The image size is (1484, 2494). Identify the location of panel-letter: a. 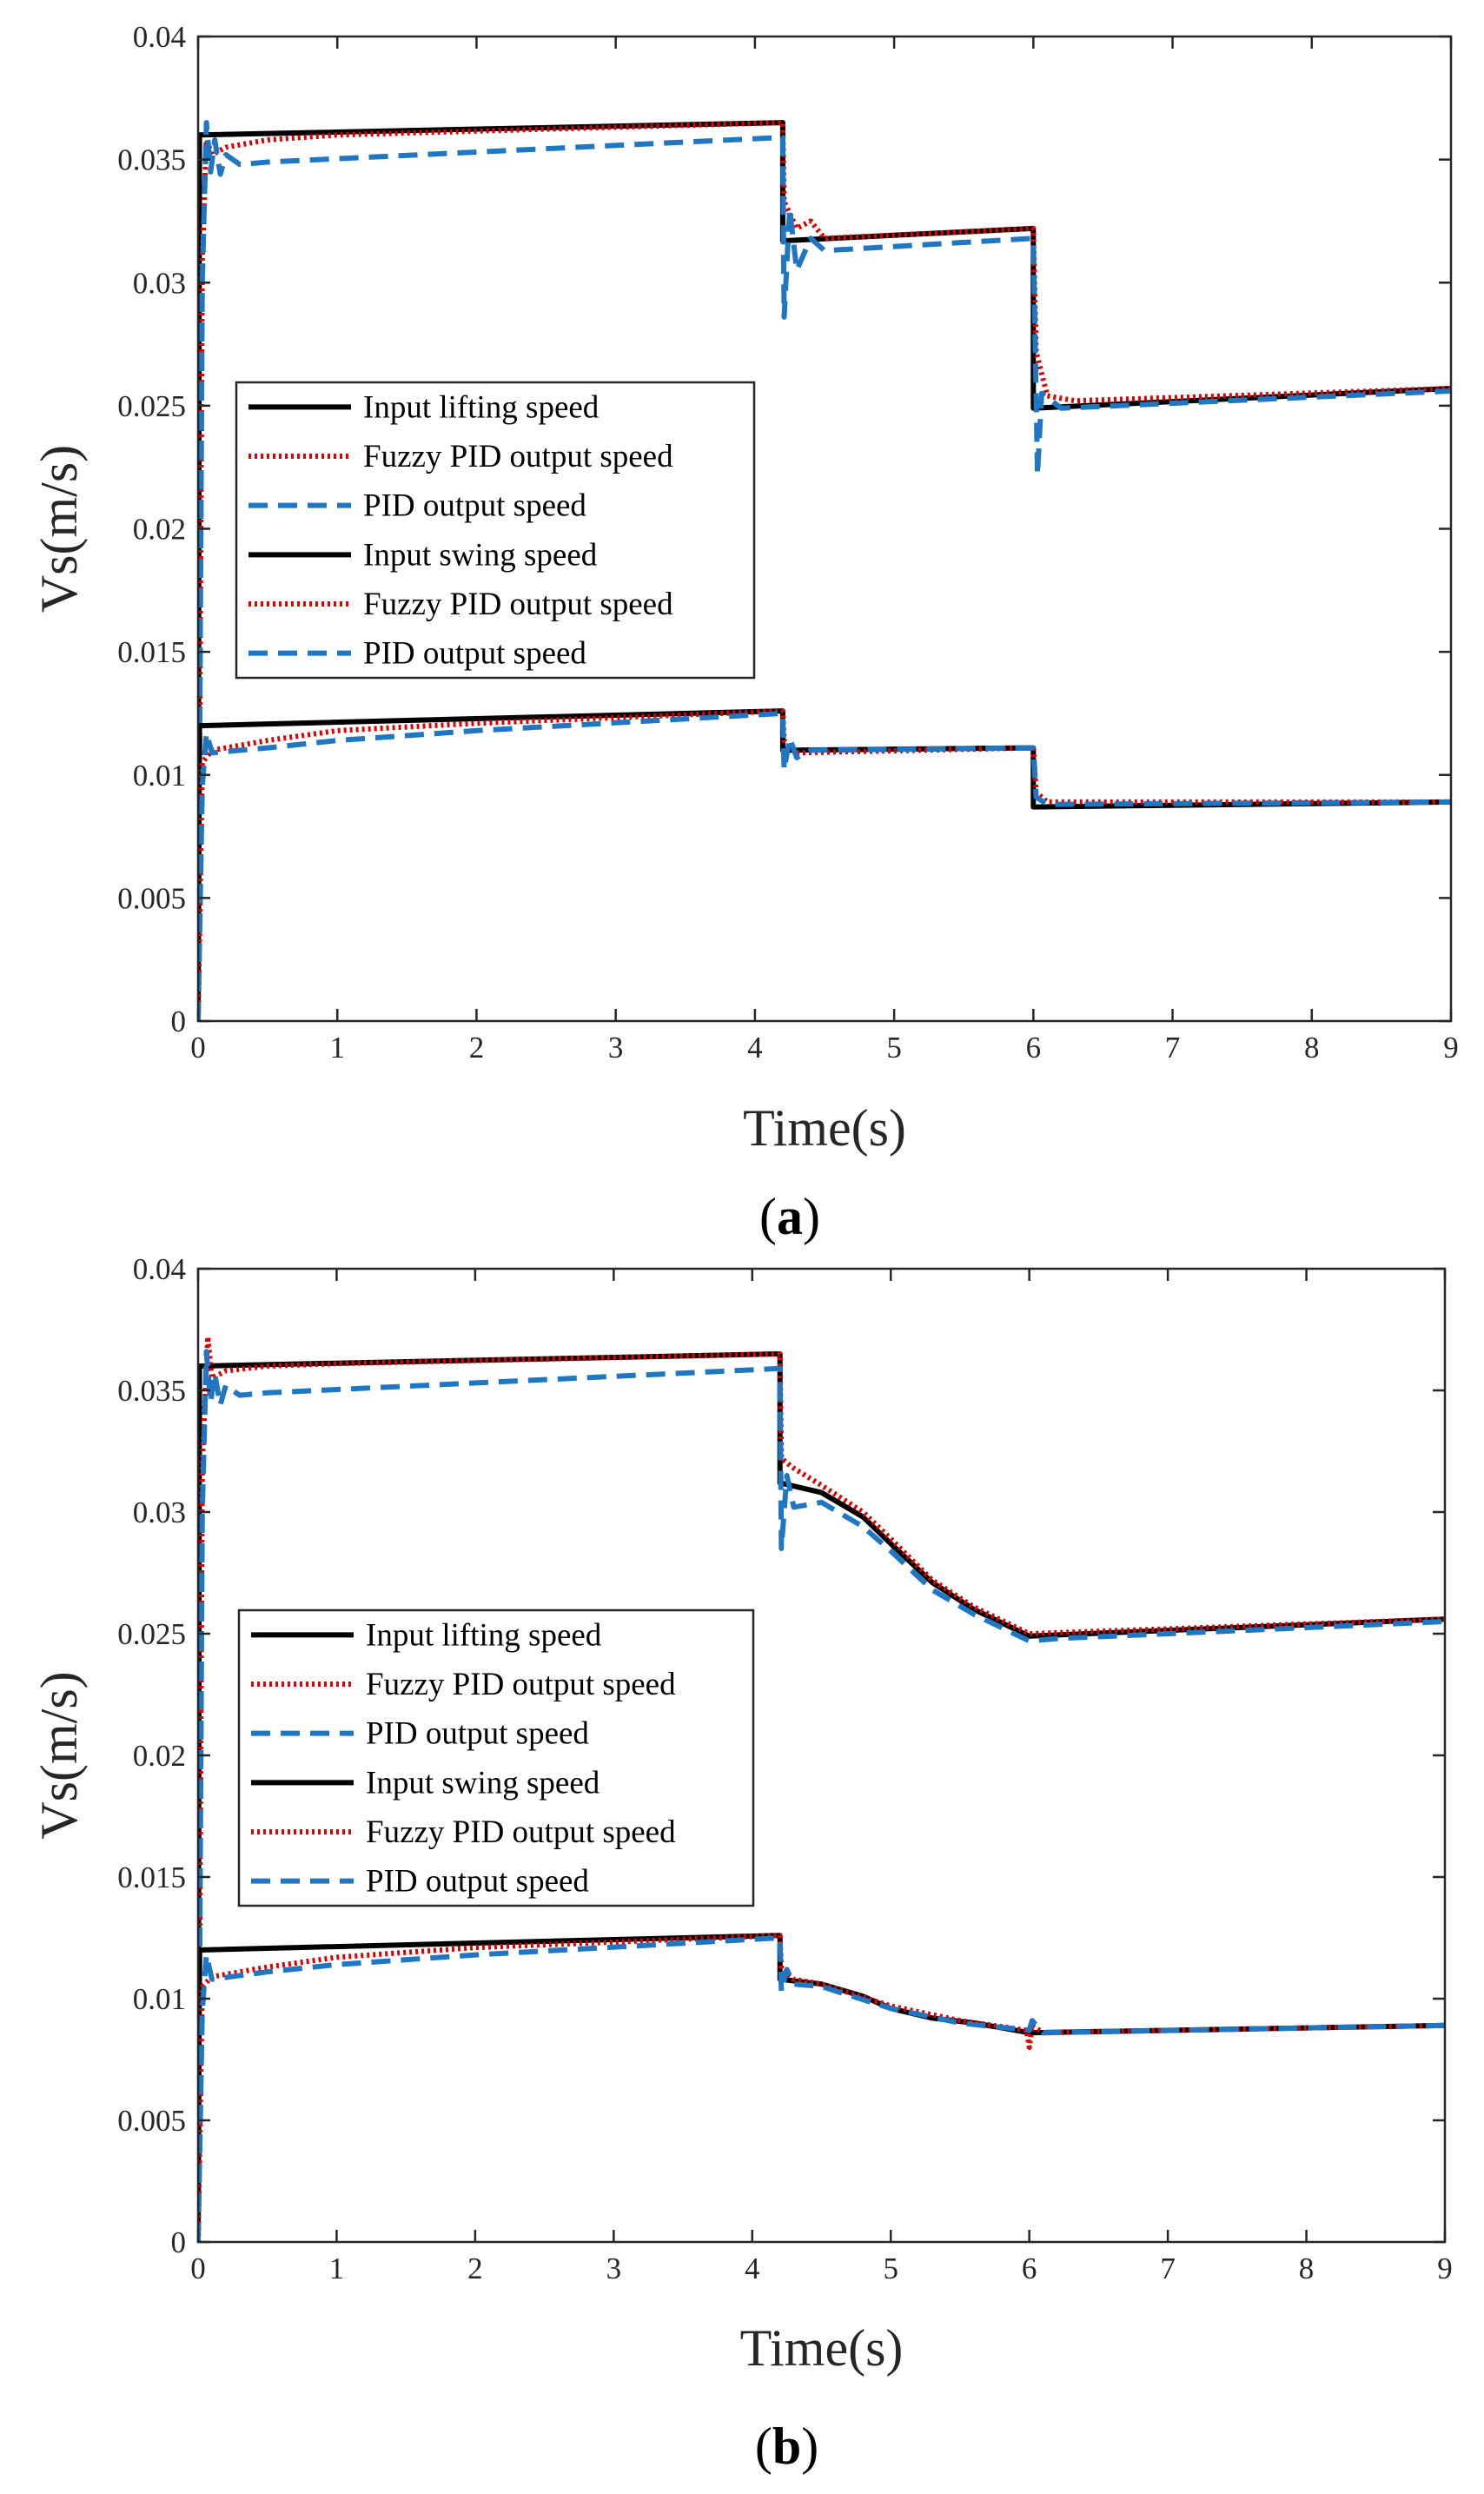
(790, 1216).